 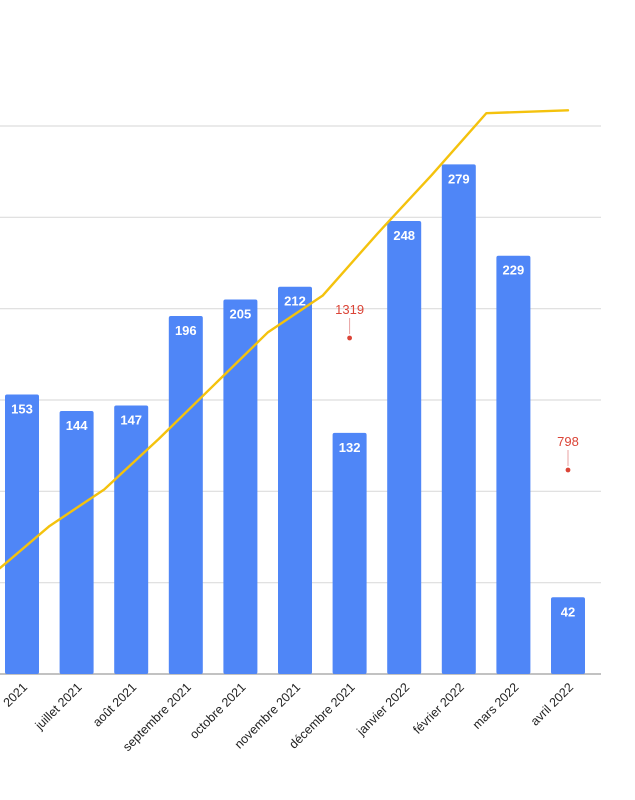 I want to click on bar-value-label: 132, so click(x=350, y=447).